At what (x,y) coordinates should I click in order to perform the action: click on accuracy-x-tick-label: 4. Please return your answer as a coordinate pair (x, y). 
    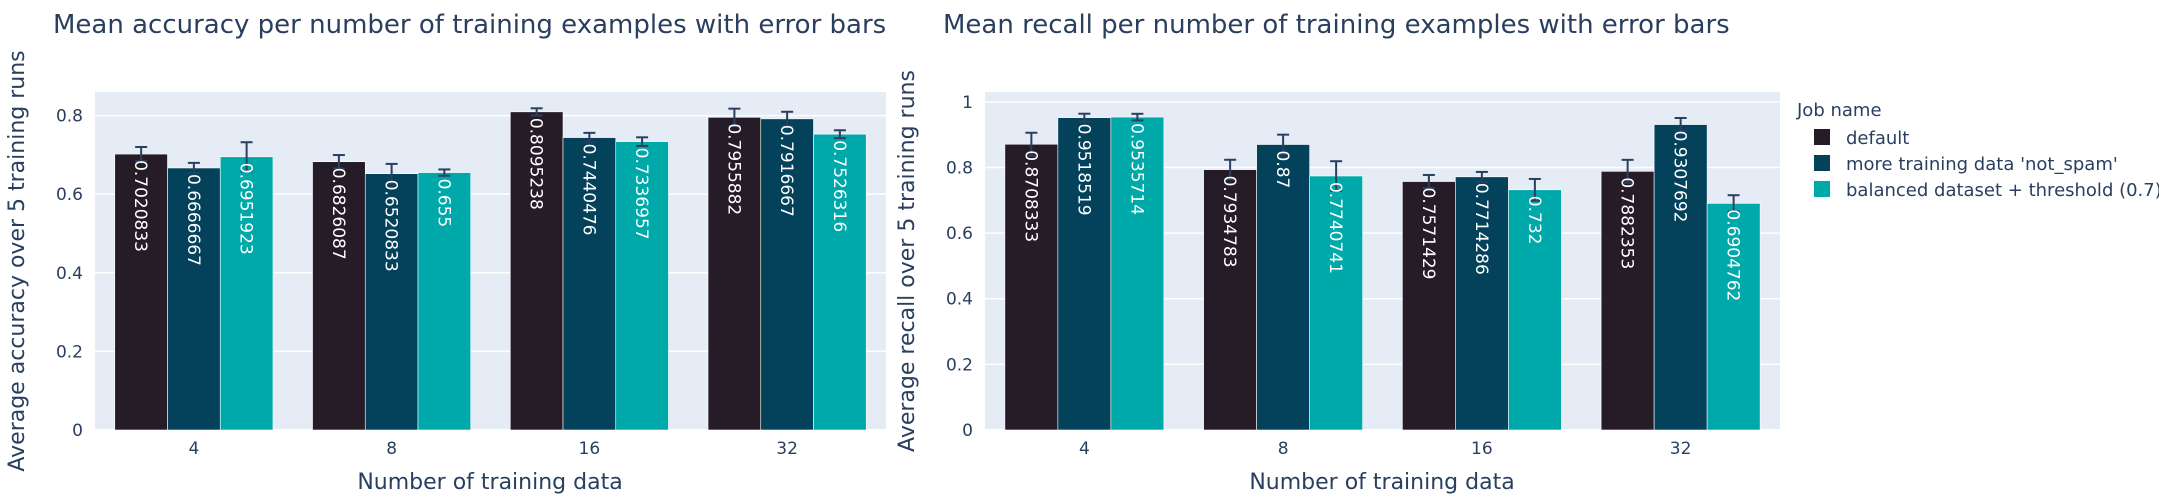
    Looking at the image, I should click on (193, 449).